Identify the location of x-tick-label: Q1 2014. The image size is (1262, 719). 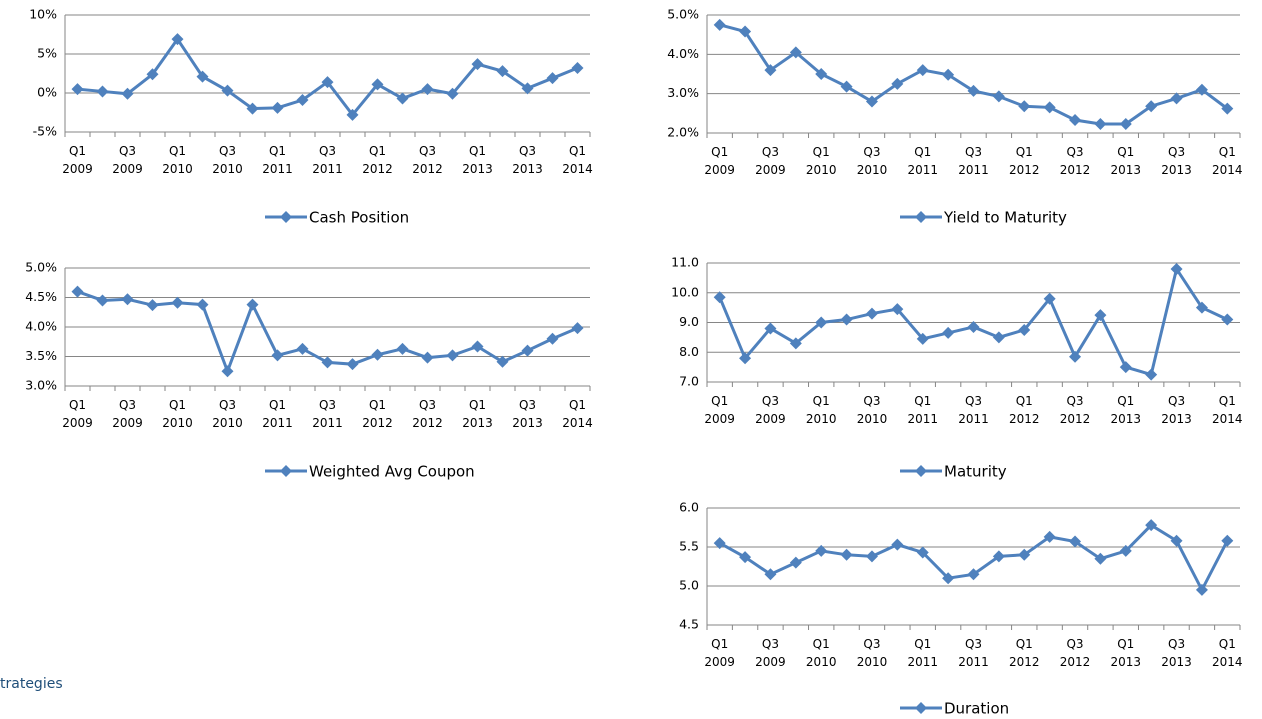
(577, 160).